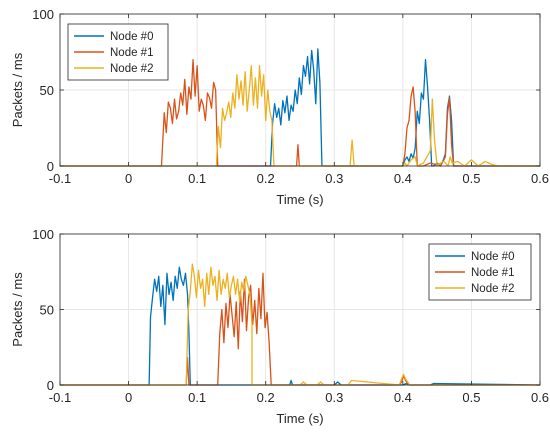  I want to click on x-tick-label-bottom: 0.3, so click(334, 397).